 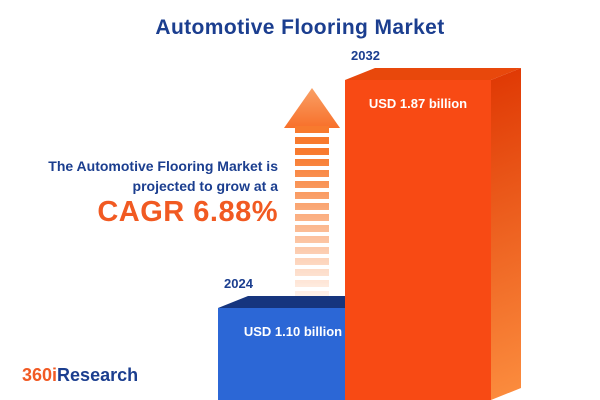 I want to click on bar-2032-value-label: USD 1.87 billion, so click(x=418, y=103).